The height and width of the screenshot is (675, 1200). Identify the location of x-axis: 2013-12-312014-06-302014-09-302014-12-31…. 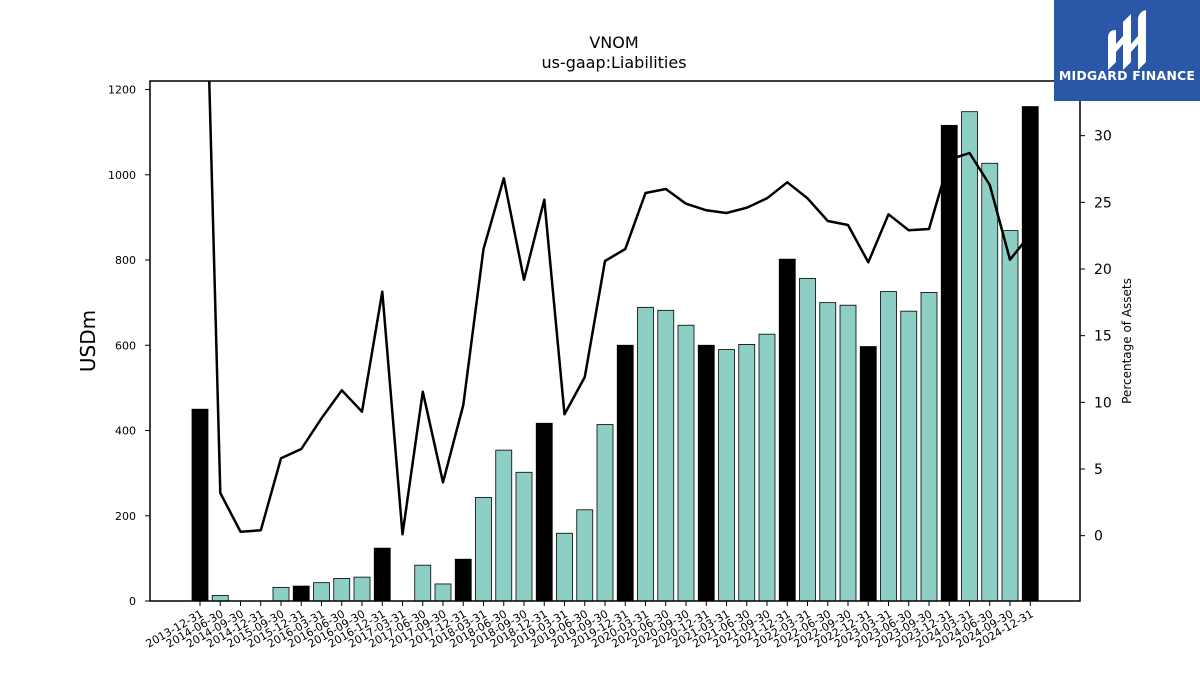
(590, 626).